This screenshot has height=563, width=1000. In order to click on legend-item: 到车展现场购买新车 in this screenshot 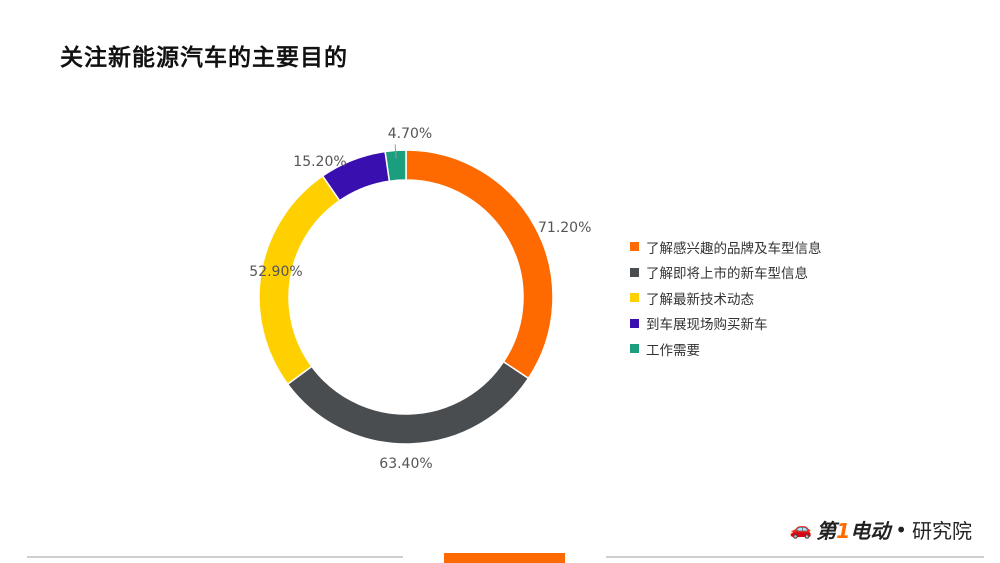, I will do `click(726, 324)`.